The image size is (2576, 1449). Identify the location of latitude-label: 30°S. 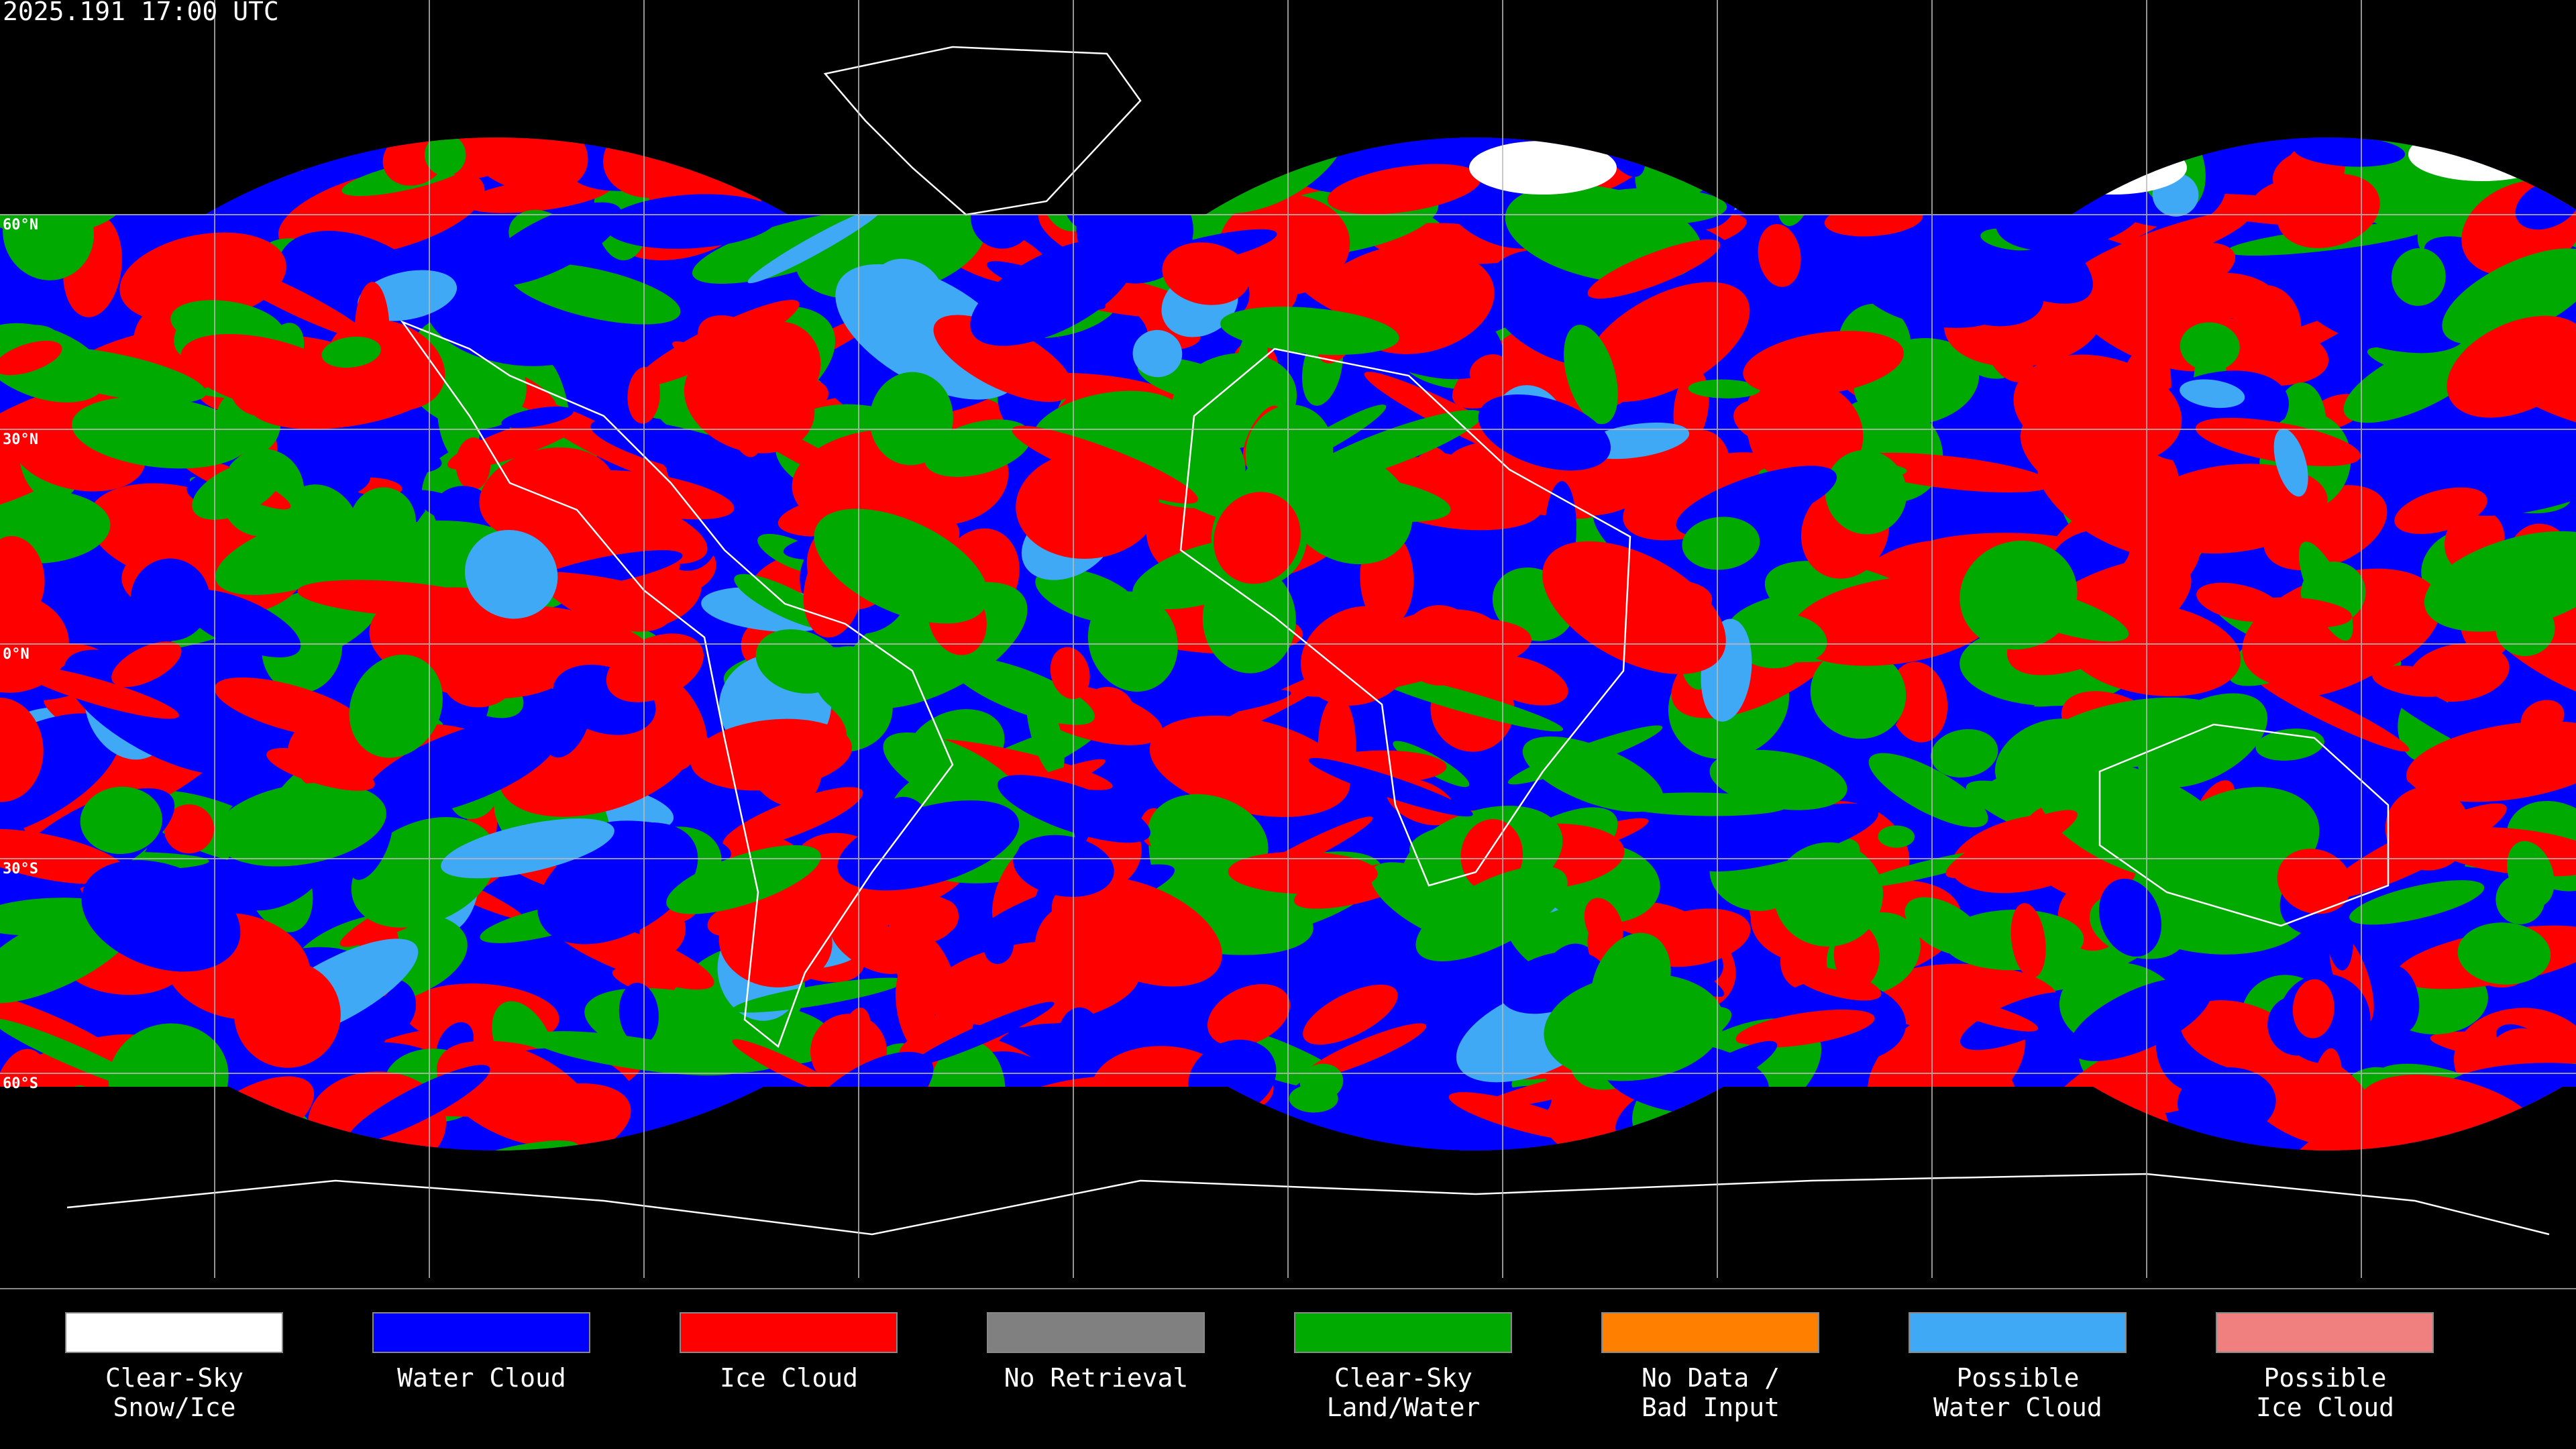
(20, 869).